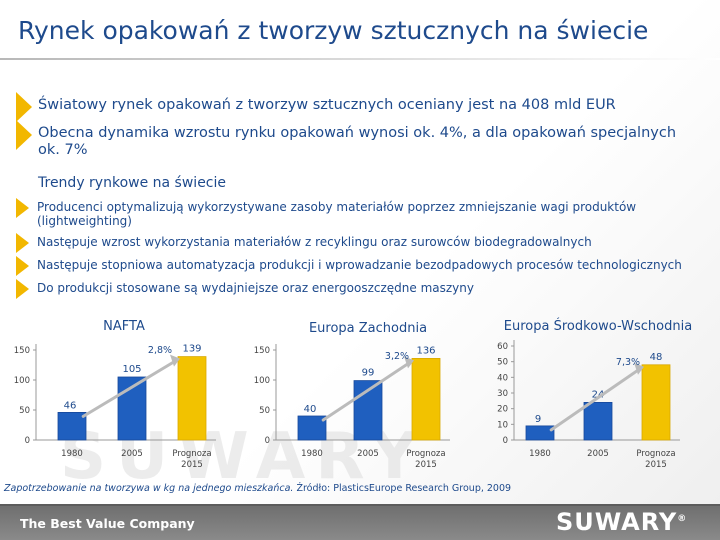 Image resolution: width=720 pixels, height=540 pixels. Describe the element at coordinates (360, 59) in the screenshot. I see `title-divider` at that location.